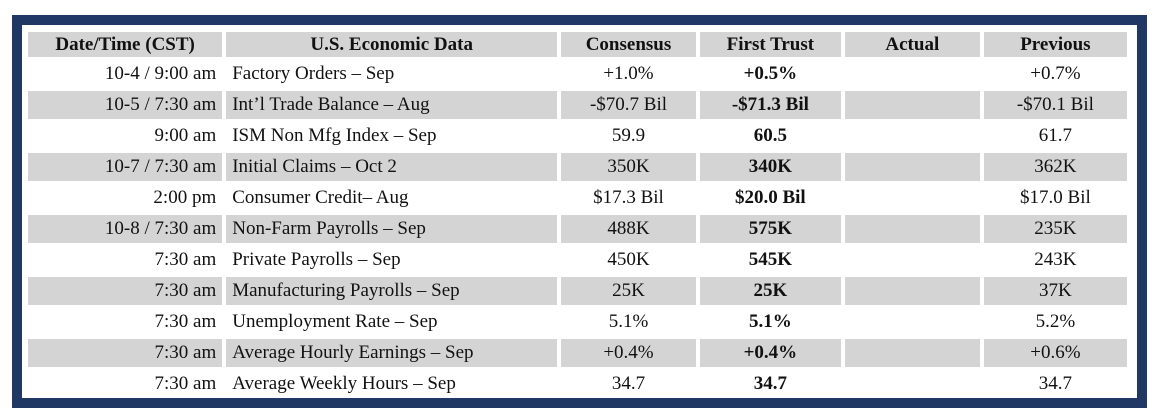 The height and width of the screenshot is (417, 1160). What do you see at coordinates (1055, 44) in the screenshot?
I see `header-previous: Previous` at bounding box center [1055, 44].